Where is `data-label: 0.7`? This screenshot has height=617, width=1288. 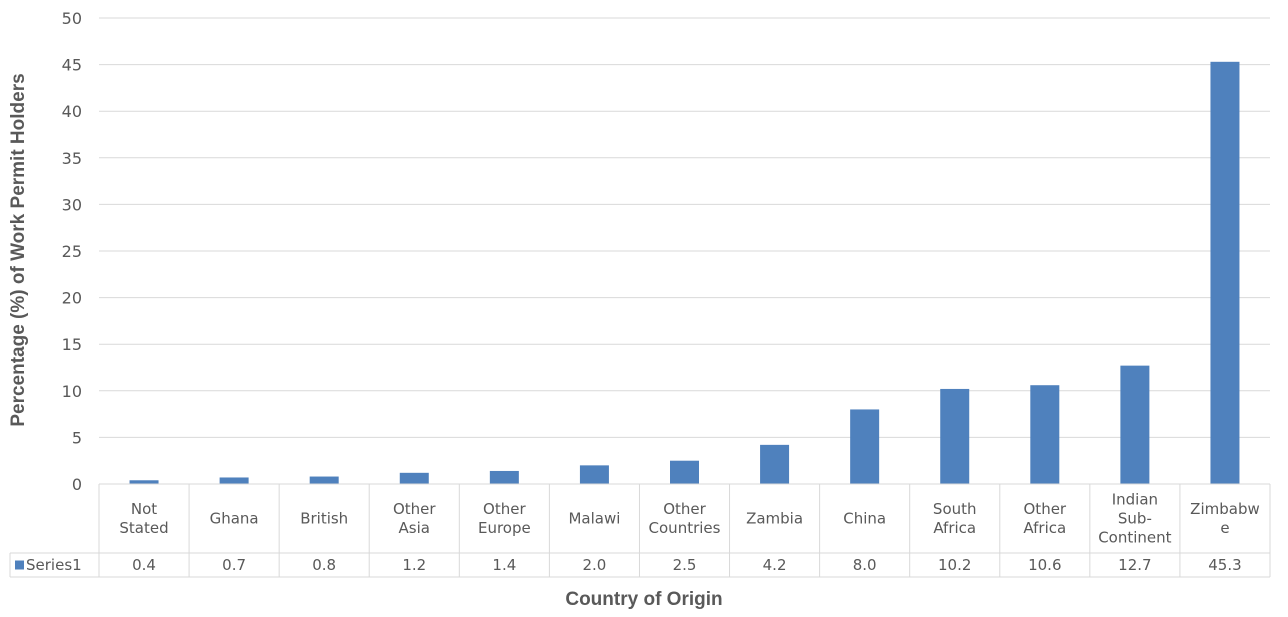
data-label: 0.7 is located at coordinates (234, 565).